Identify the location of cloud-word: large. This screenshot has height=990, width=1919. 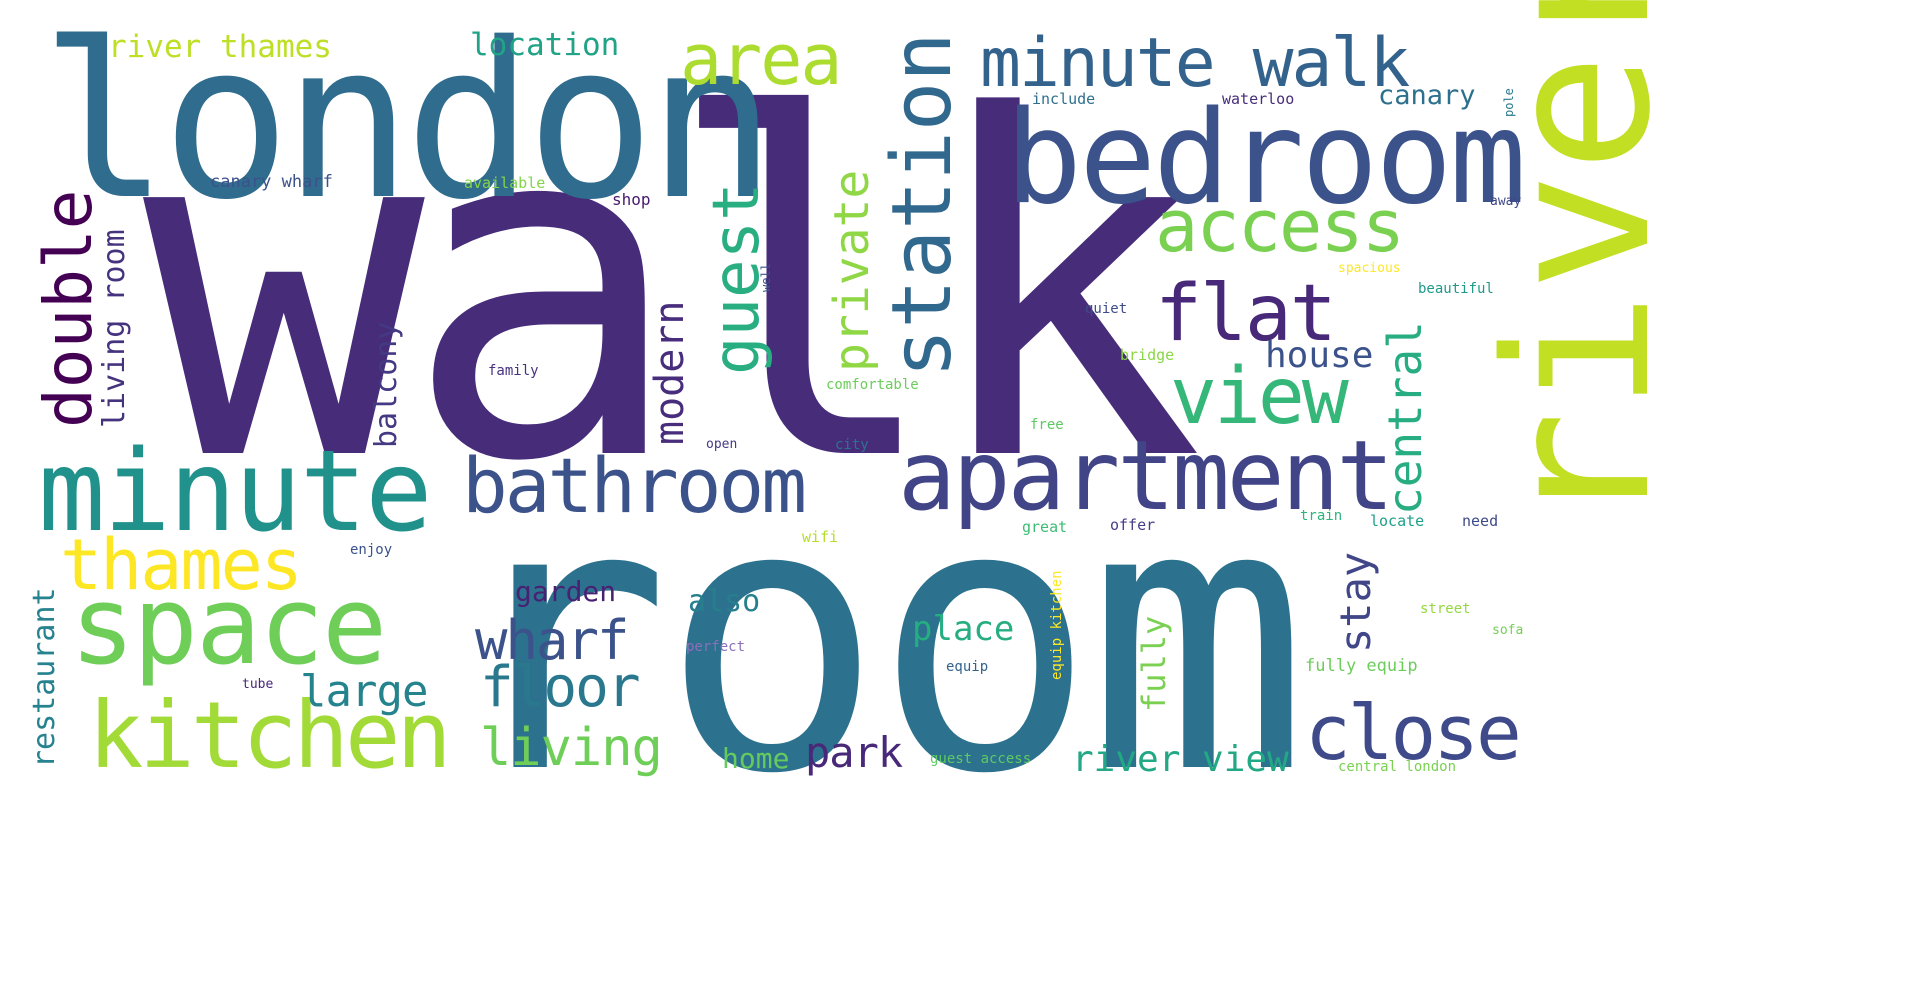
(364, 691).